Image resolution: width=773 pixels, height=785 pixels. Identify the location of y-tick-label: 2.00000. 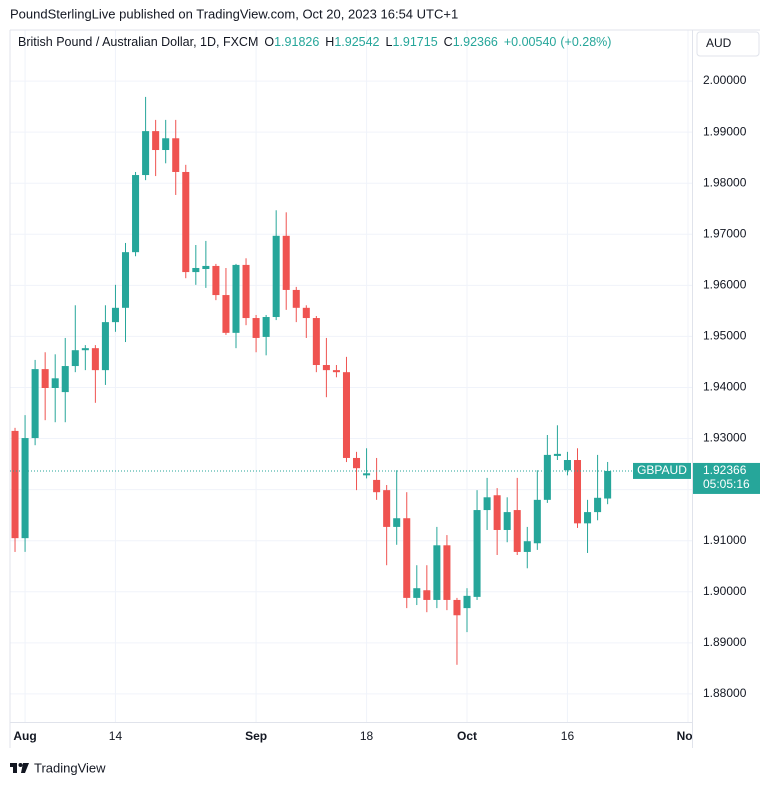
(725, 80).